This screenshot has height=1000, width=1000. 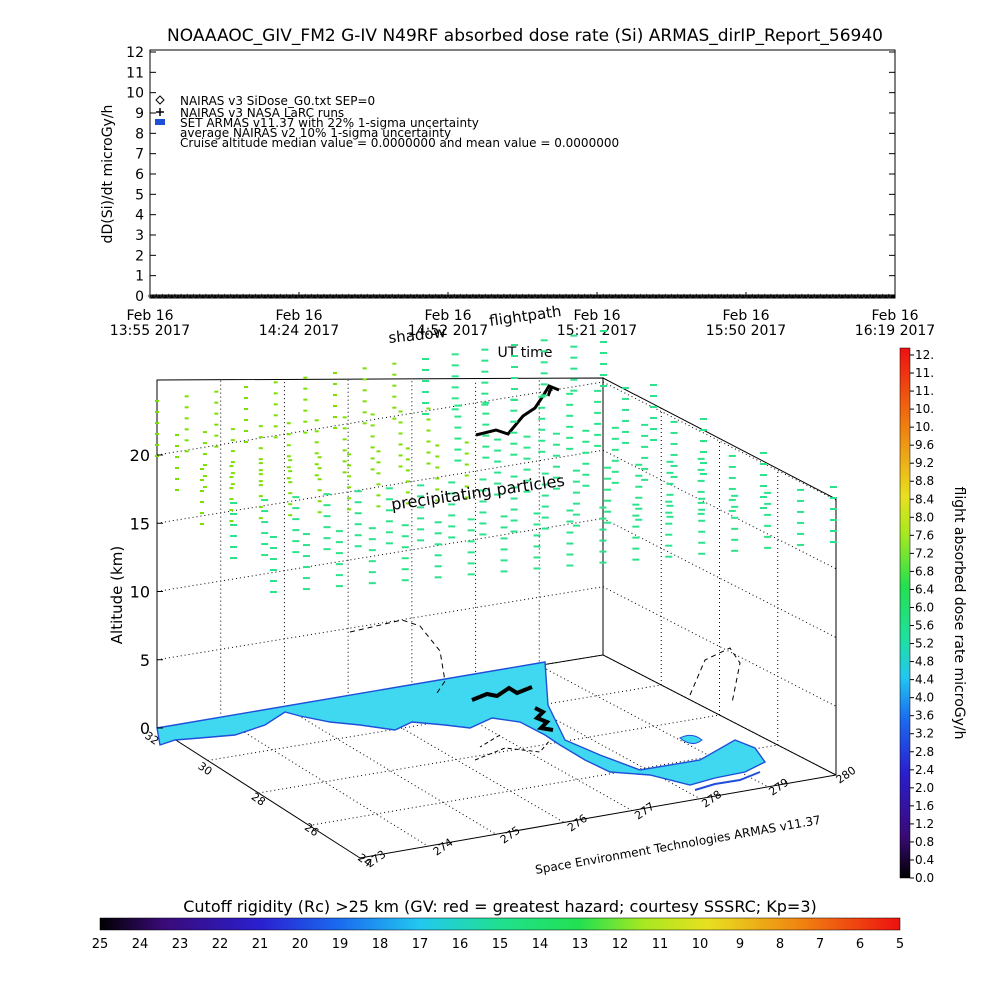 What do you see at coordinates (740, 944) in the screenshot?
I see `bottom-colorbar-tick-label: 9` at bounding box center [740, 944].